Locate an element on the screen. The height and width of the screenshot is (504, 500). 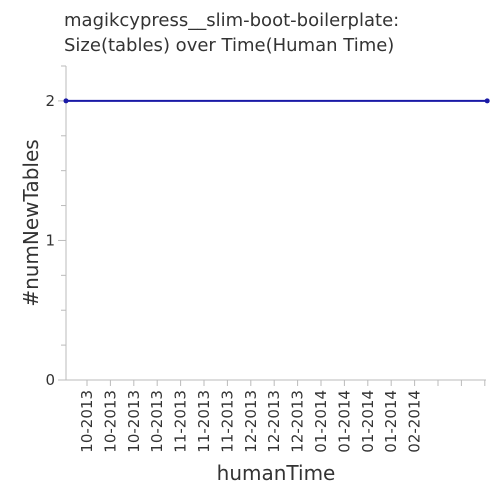
y-axis-label: #numNewTables is located at coordinates (31, 222).